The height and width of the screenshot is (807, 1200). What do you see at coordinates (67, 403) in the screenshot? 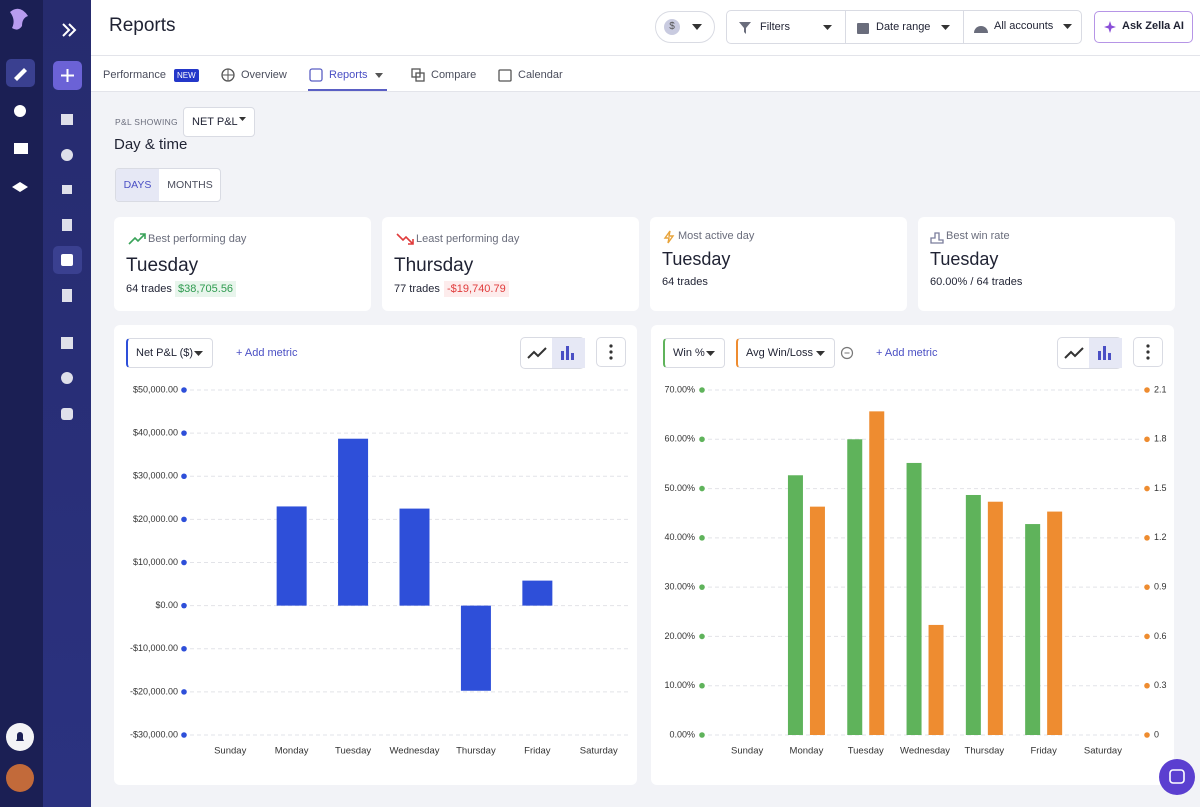
I see `sidebar` at bounding box center [67, 403].